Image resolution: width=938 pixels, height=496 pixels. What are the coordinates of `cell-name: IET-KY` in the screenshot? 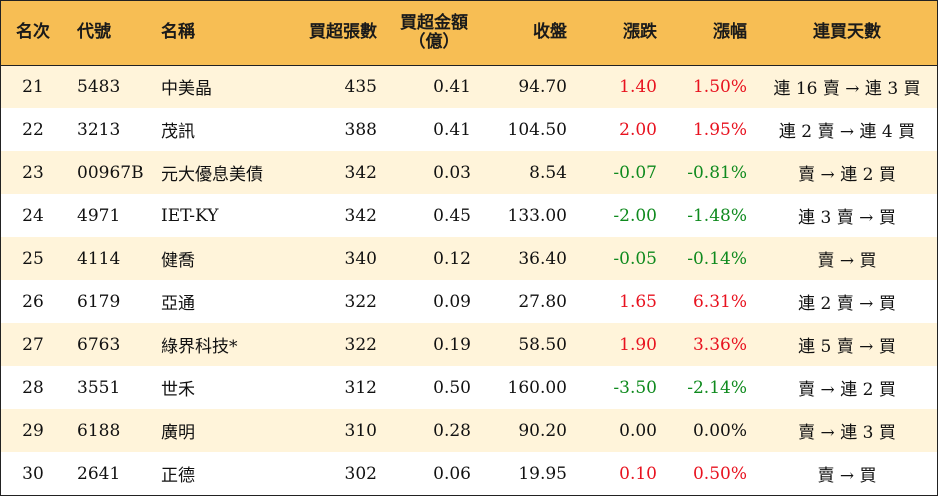 It's located at (190, 215).